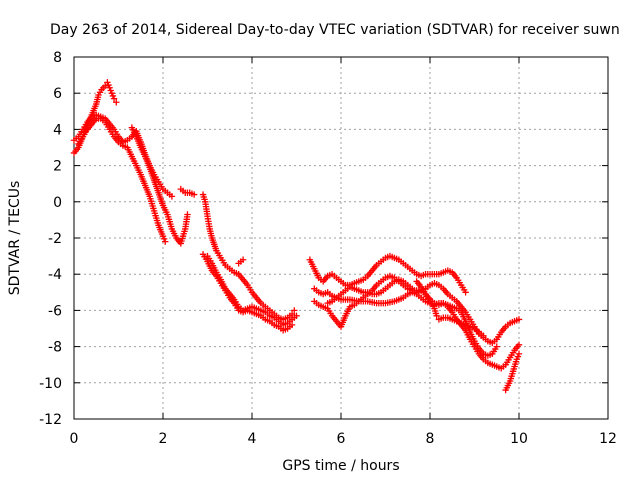 The height and width of the screenshot is (480, 640). Describe the element at coordinates (57, 94) in the screenshot. I see `y-tick-label: 6` at that location.